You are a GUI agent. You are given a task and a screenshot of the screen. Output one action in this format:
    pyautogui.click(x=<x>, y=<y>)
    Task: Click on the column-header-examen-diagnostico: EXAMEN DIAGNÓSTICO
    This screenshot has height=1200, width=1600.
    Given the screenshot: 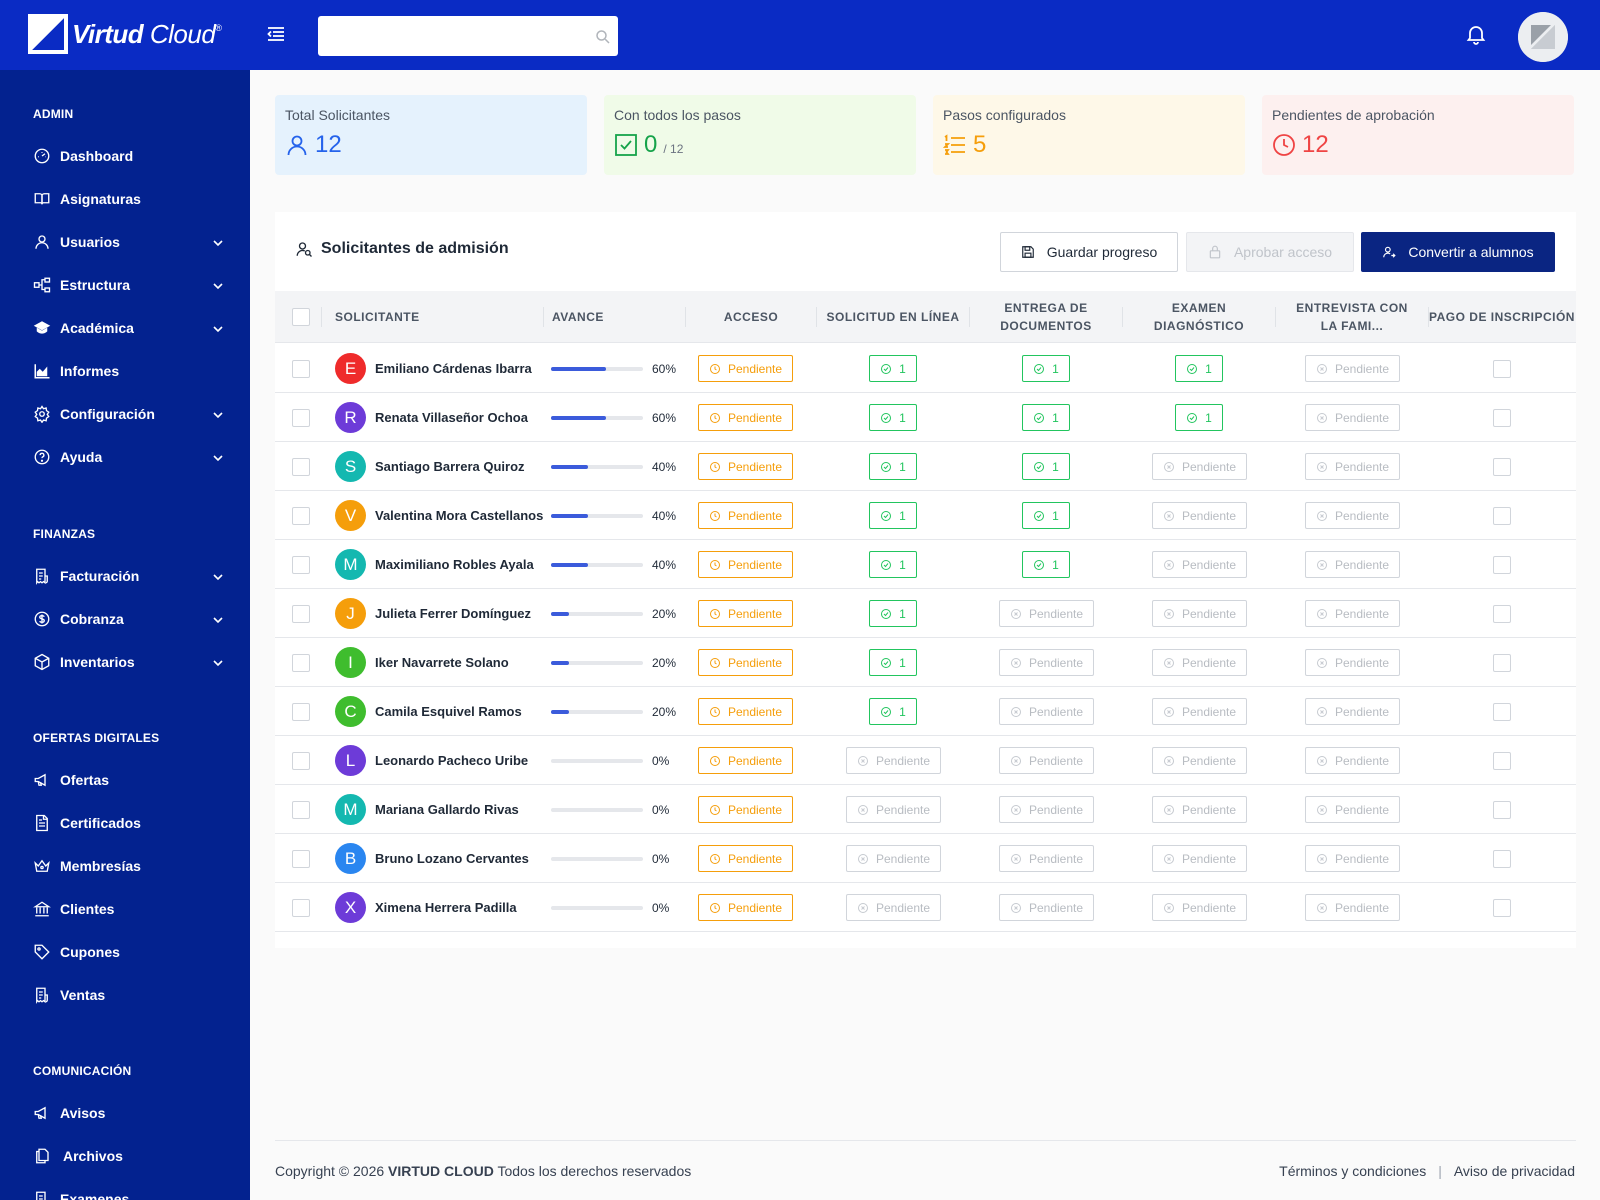 What is the action you would take?
    pyautogui.click(x=1199, y=317)
    